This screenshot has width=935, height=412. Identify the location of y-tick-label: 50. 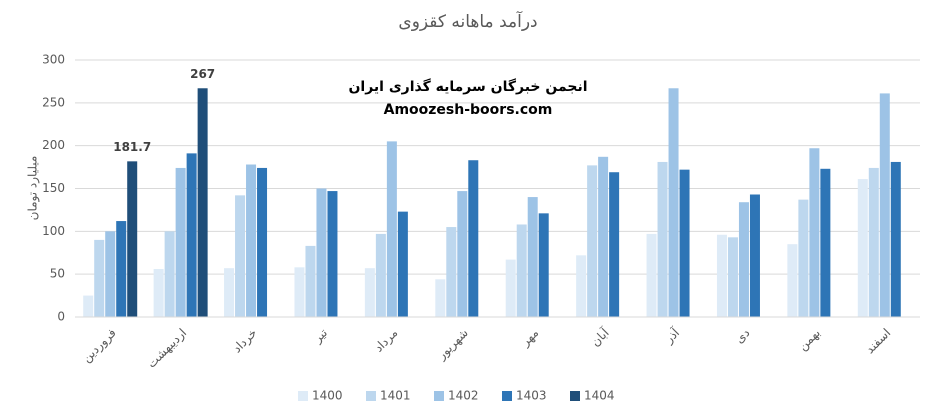
(57, 274).